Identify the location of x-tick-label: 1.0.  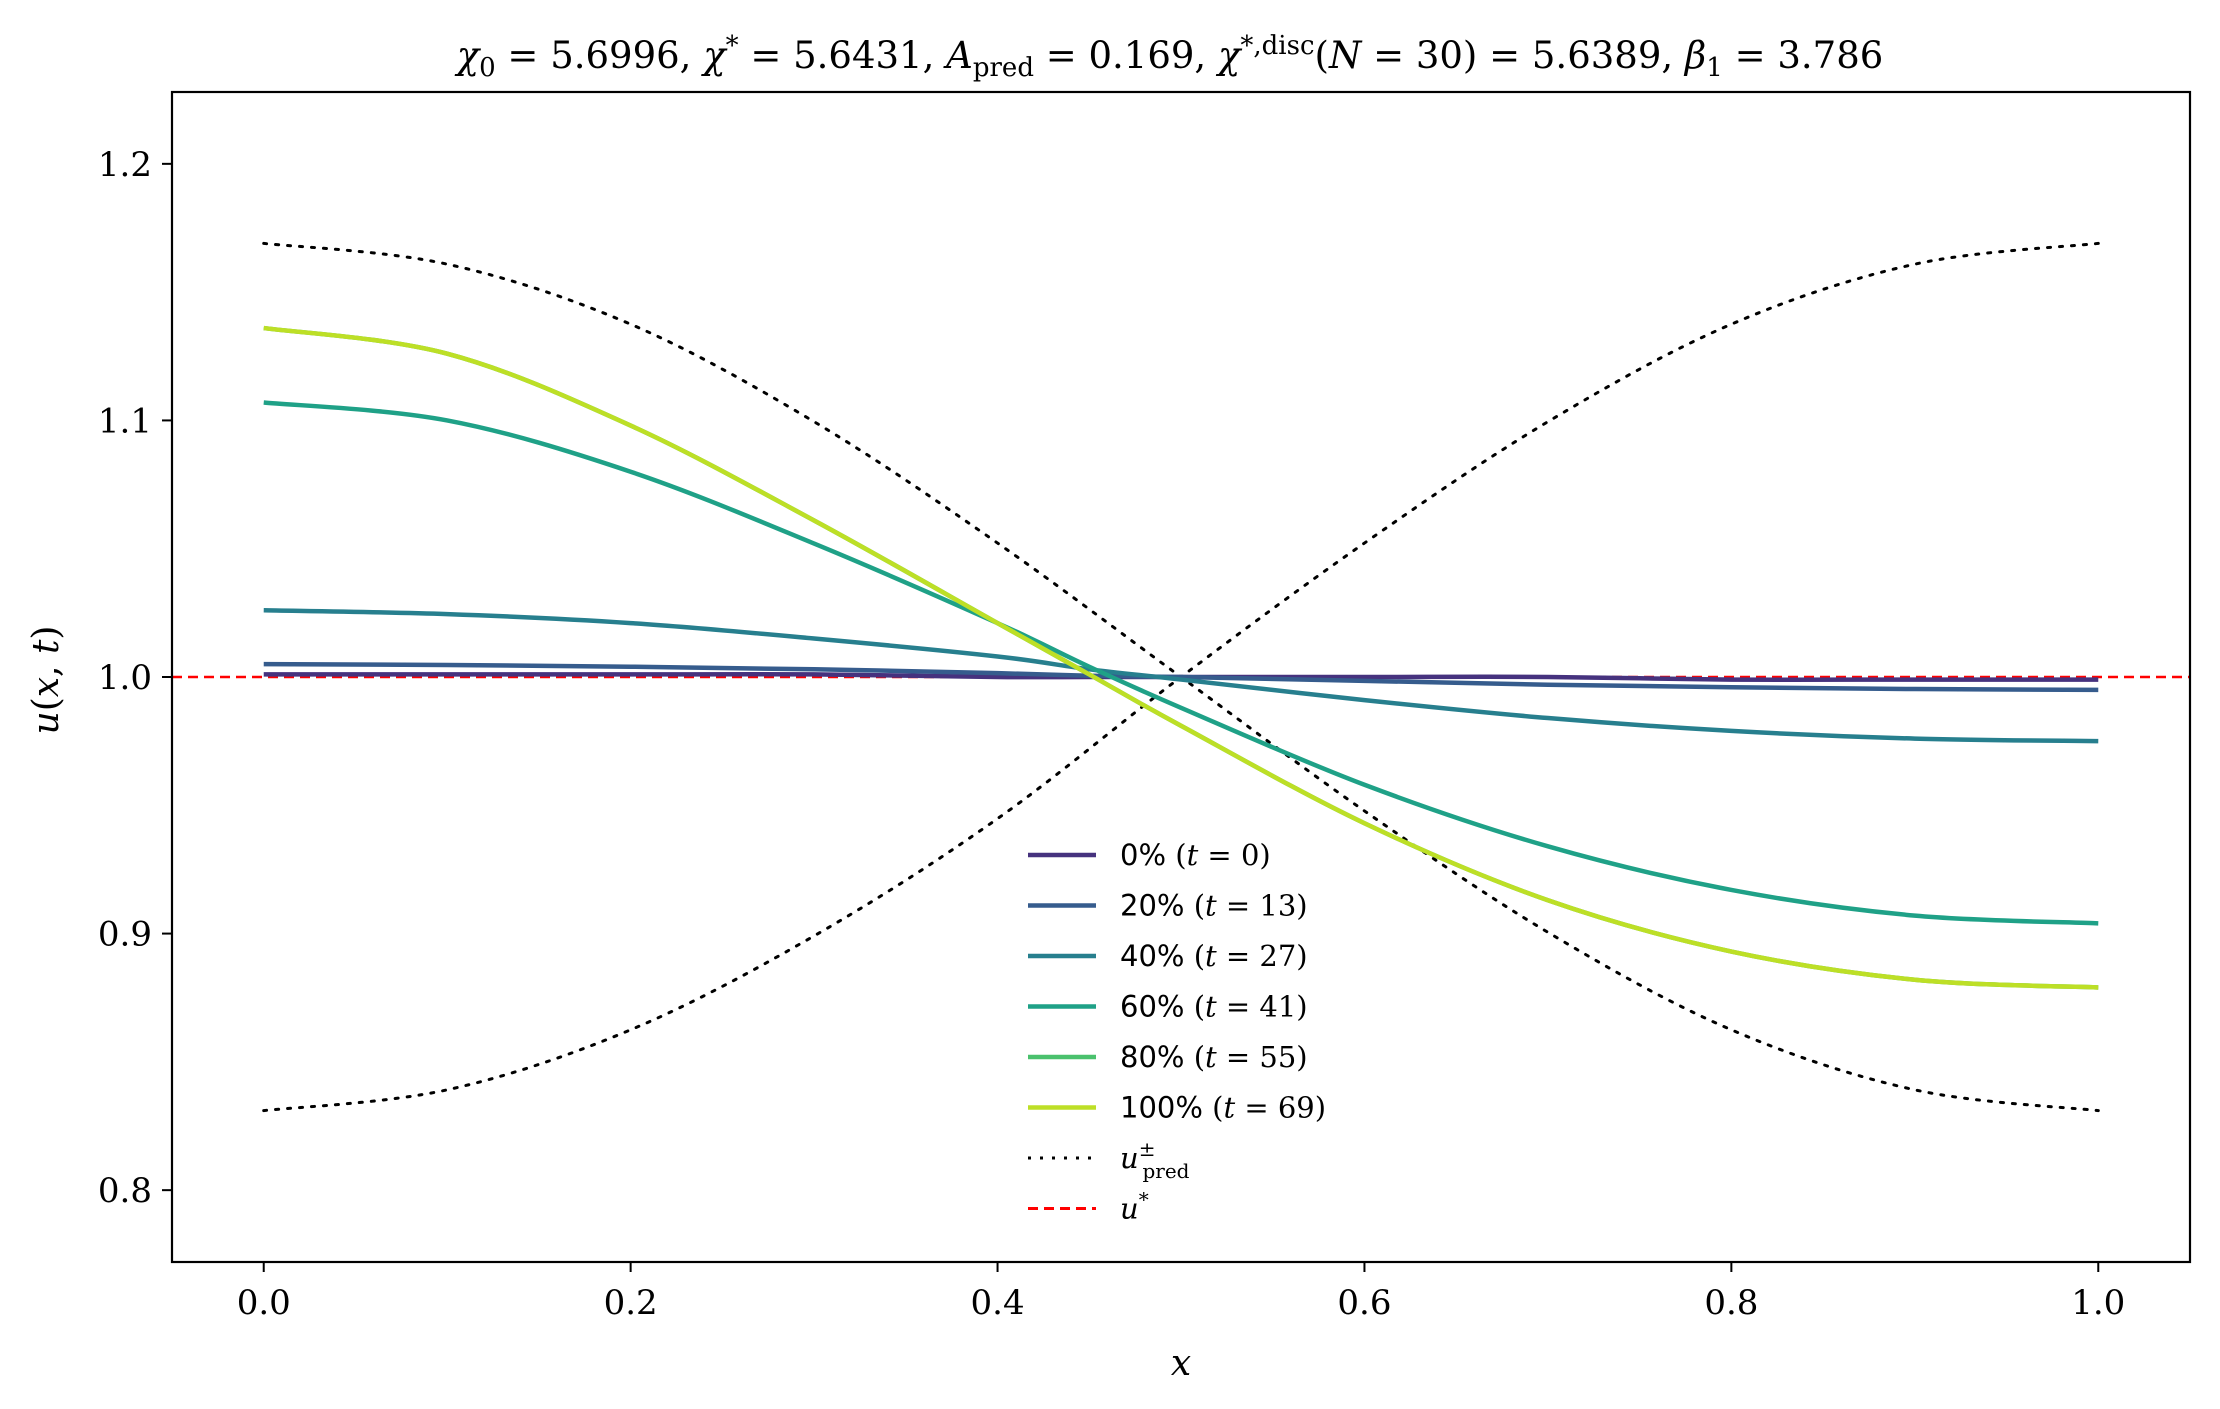
(2098, 1303).